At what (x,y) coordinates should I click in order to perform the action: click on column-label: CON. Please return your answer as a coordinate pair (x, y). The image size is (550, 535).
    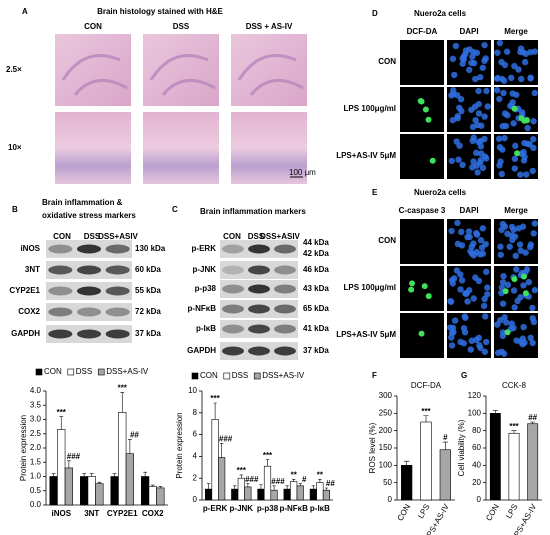
    Looking at the image, I should click on (232, 236).